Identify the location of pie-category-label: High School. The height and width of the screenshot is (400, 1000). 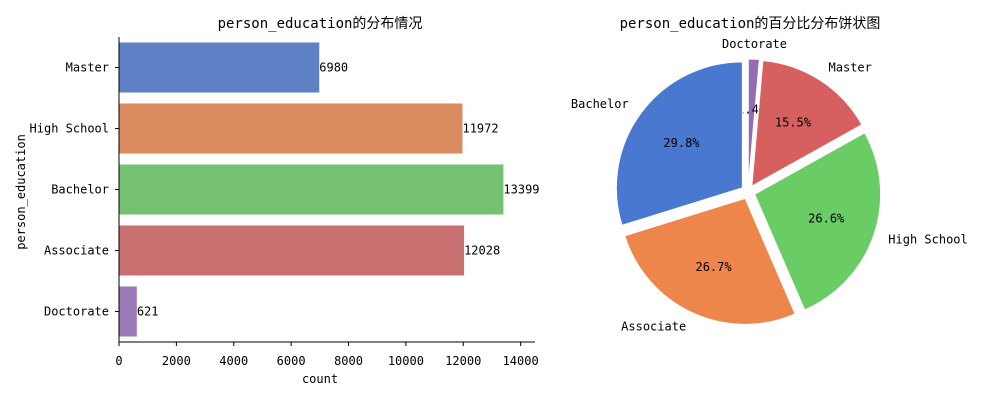
(927, 240).